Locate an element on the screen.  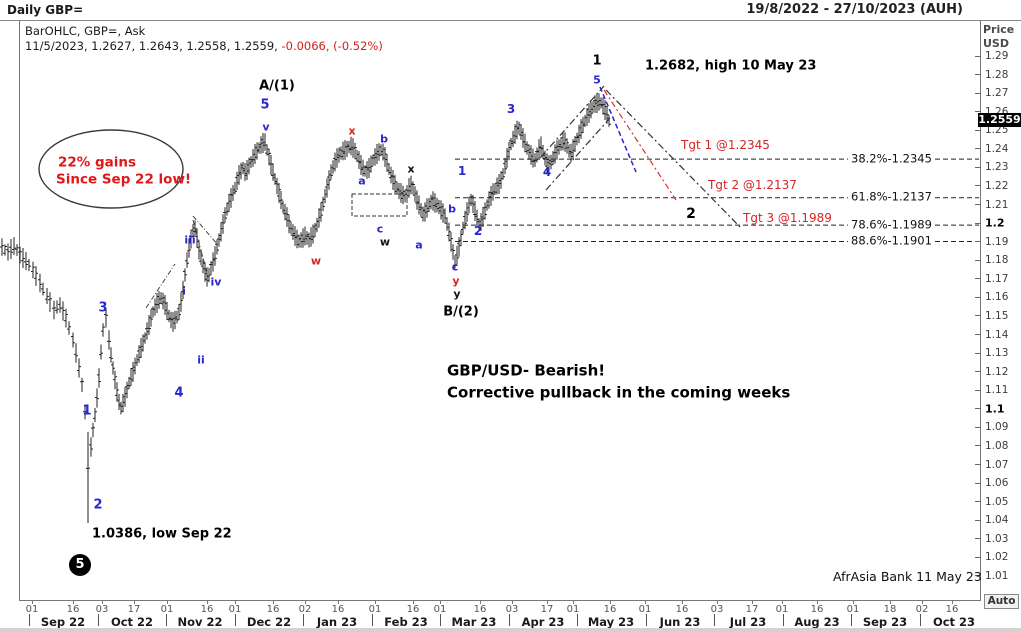
price-axis-title: Price USD is located at coordinates (1000, 37).